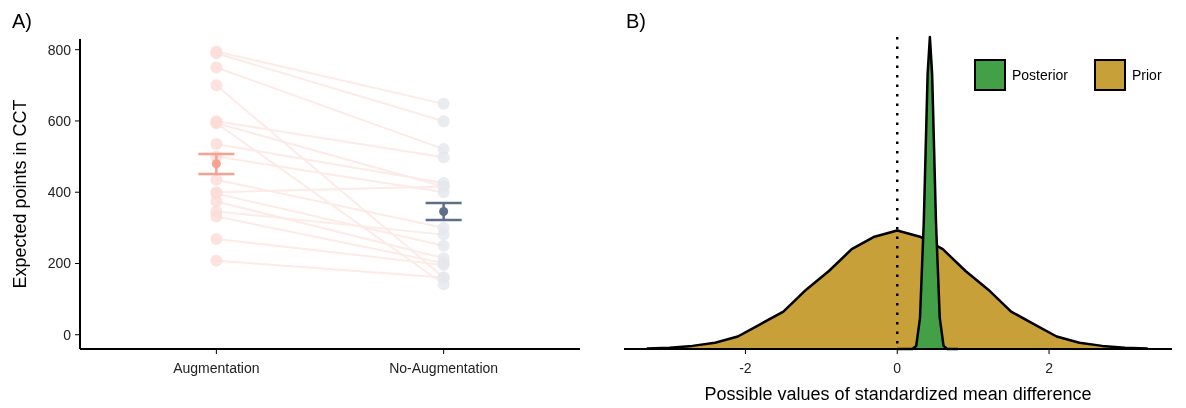  What do you see at coordinates (22, 21) in the screenshot?
I see `chart-title: A)` at bounding box center [22, 21].